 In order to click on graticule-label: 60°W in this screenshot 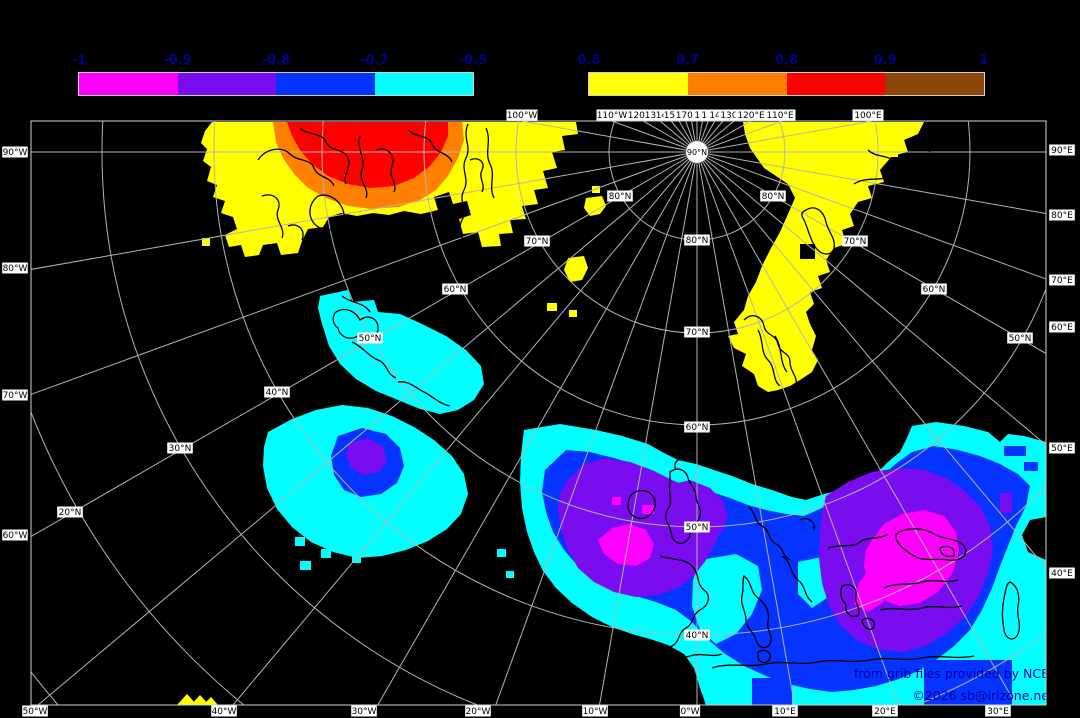, I will do `click(15, 536)`.